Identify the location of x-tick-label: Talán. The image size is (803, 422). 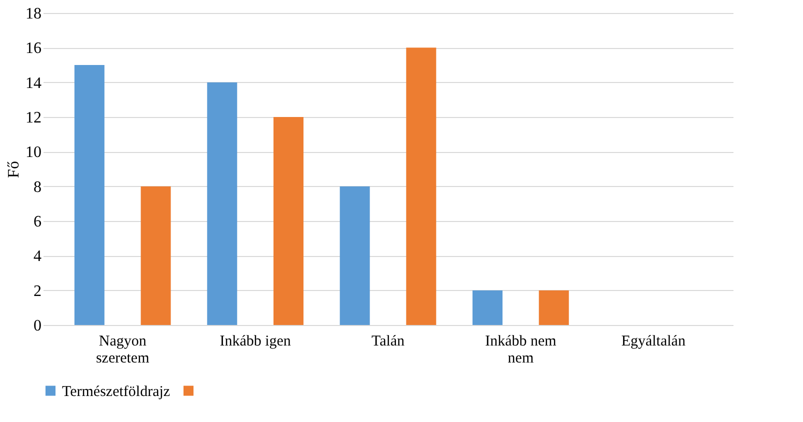
(388, 342).